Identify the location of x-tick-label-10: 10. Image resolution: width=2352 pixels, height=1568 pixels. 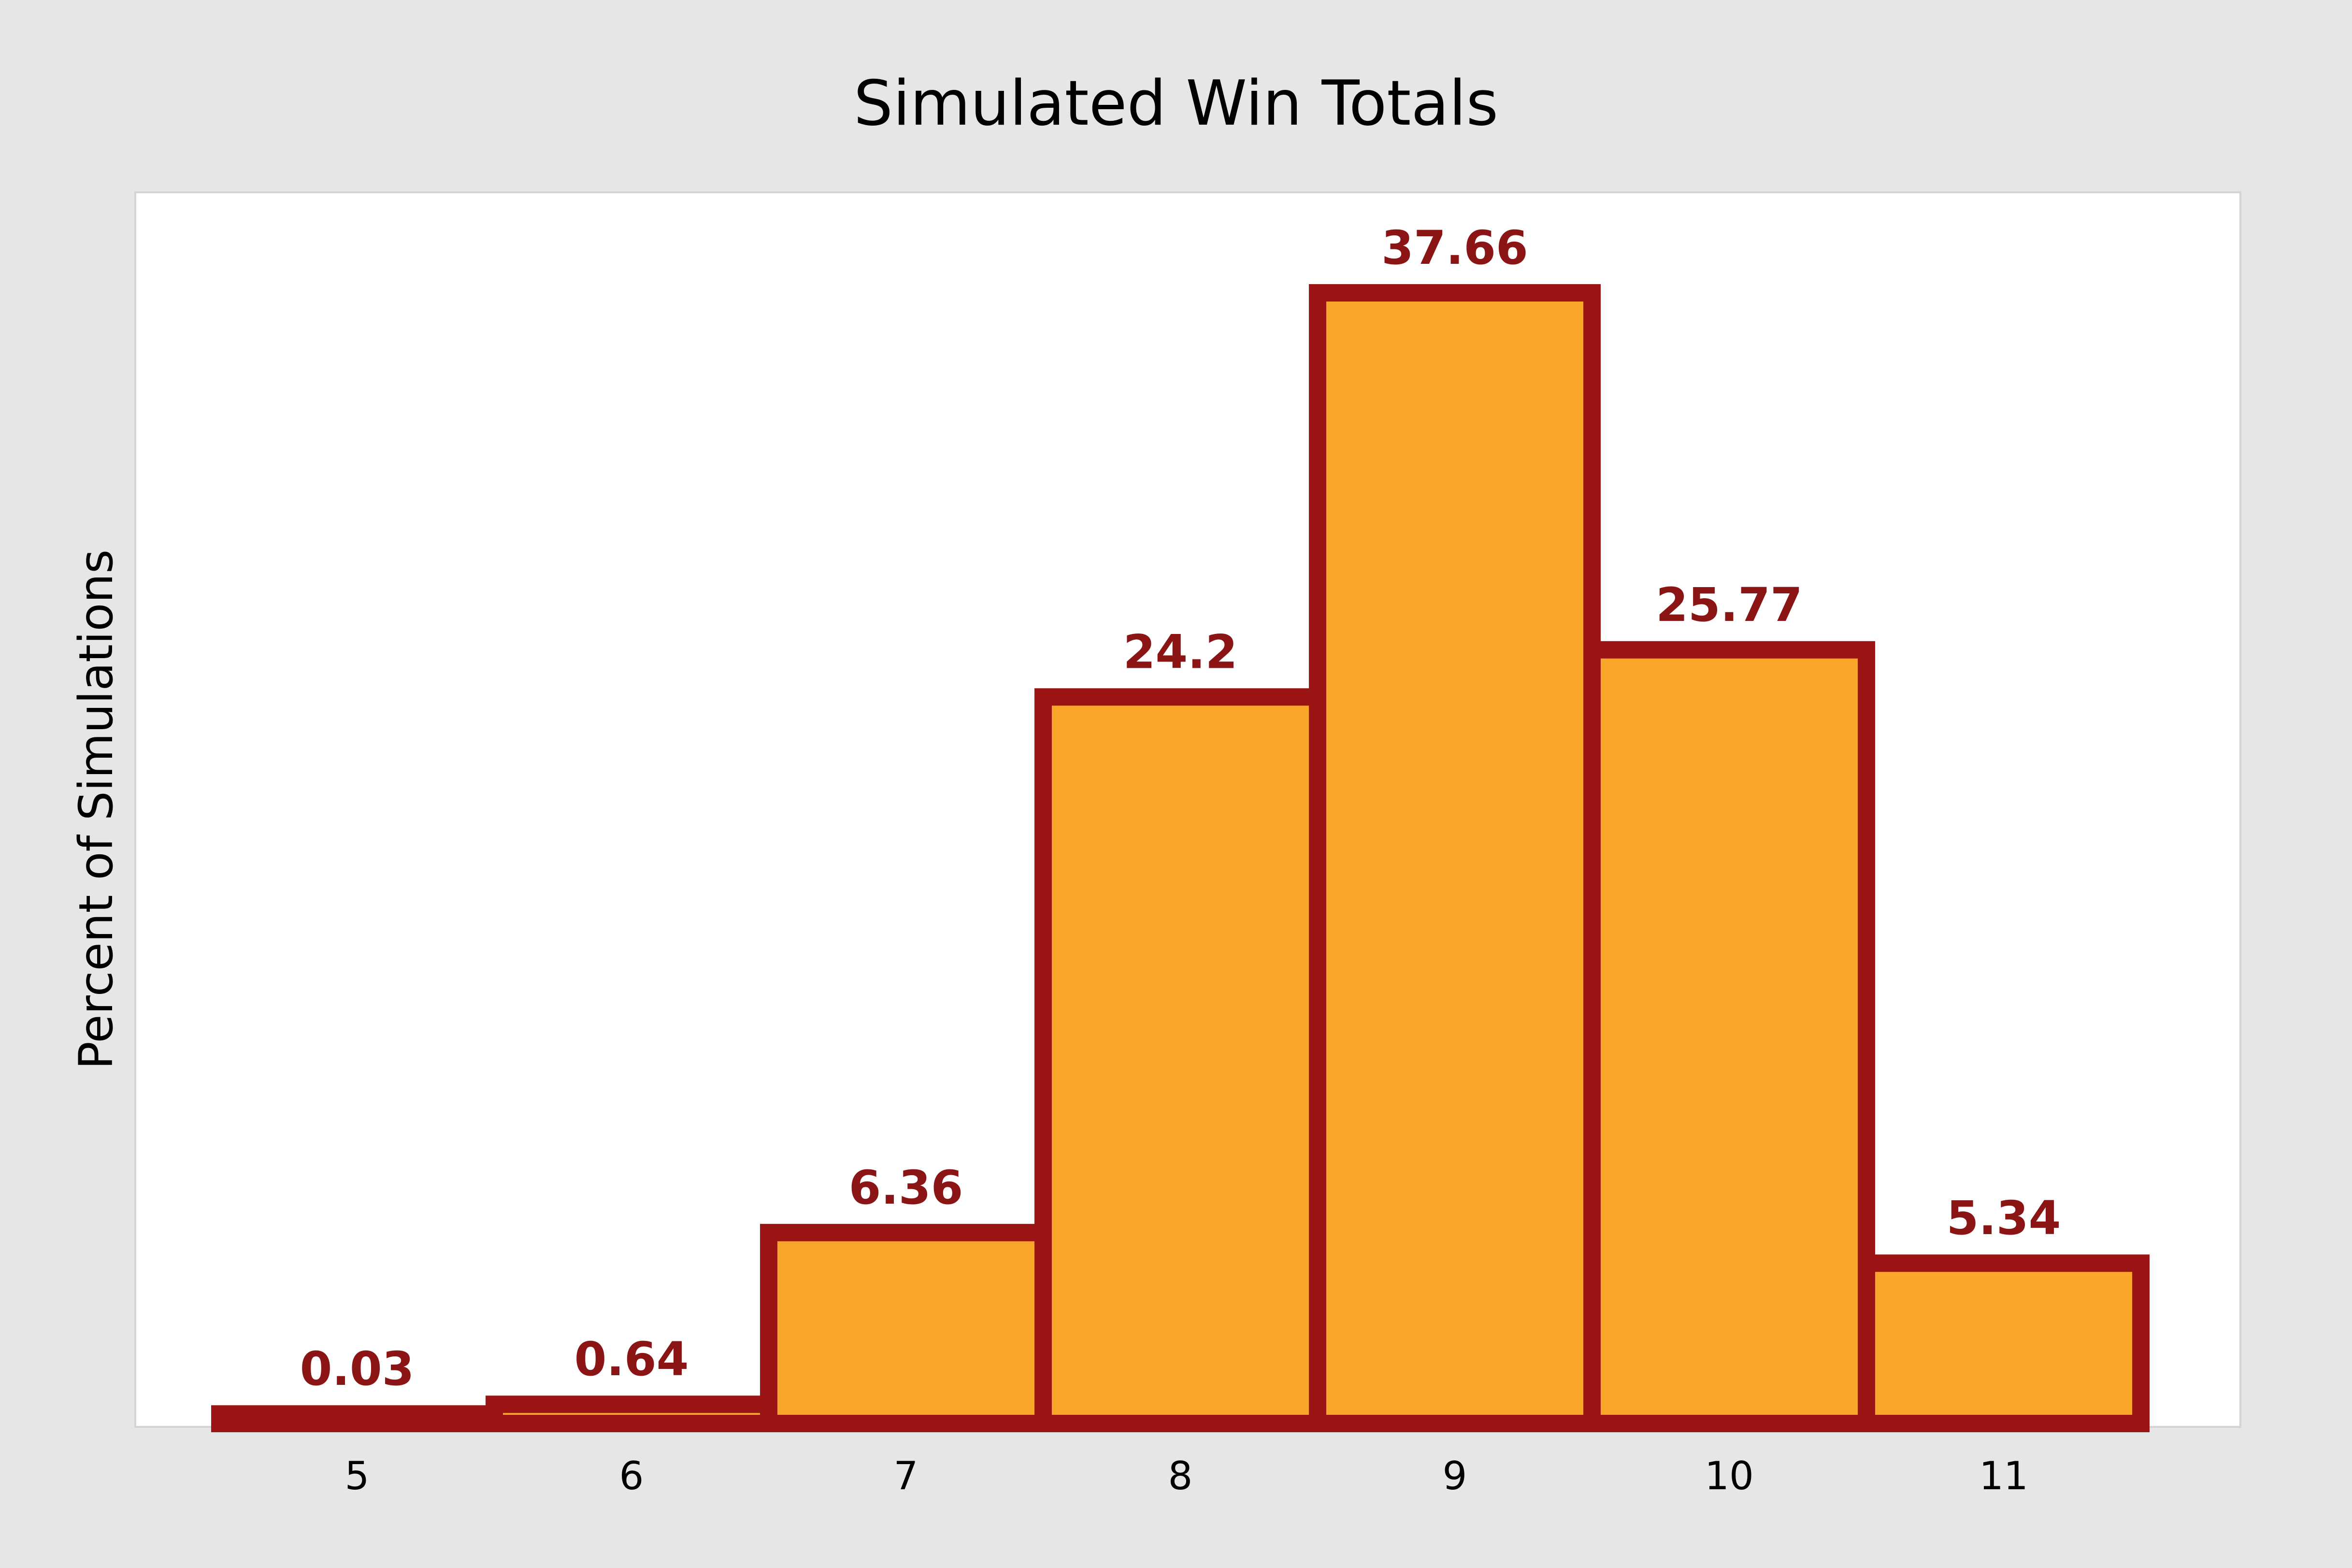
(1729, 1475).